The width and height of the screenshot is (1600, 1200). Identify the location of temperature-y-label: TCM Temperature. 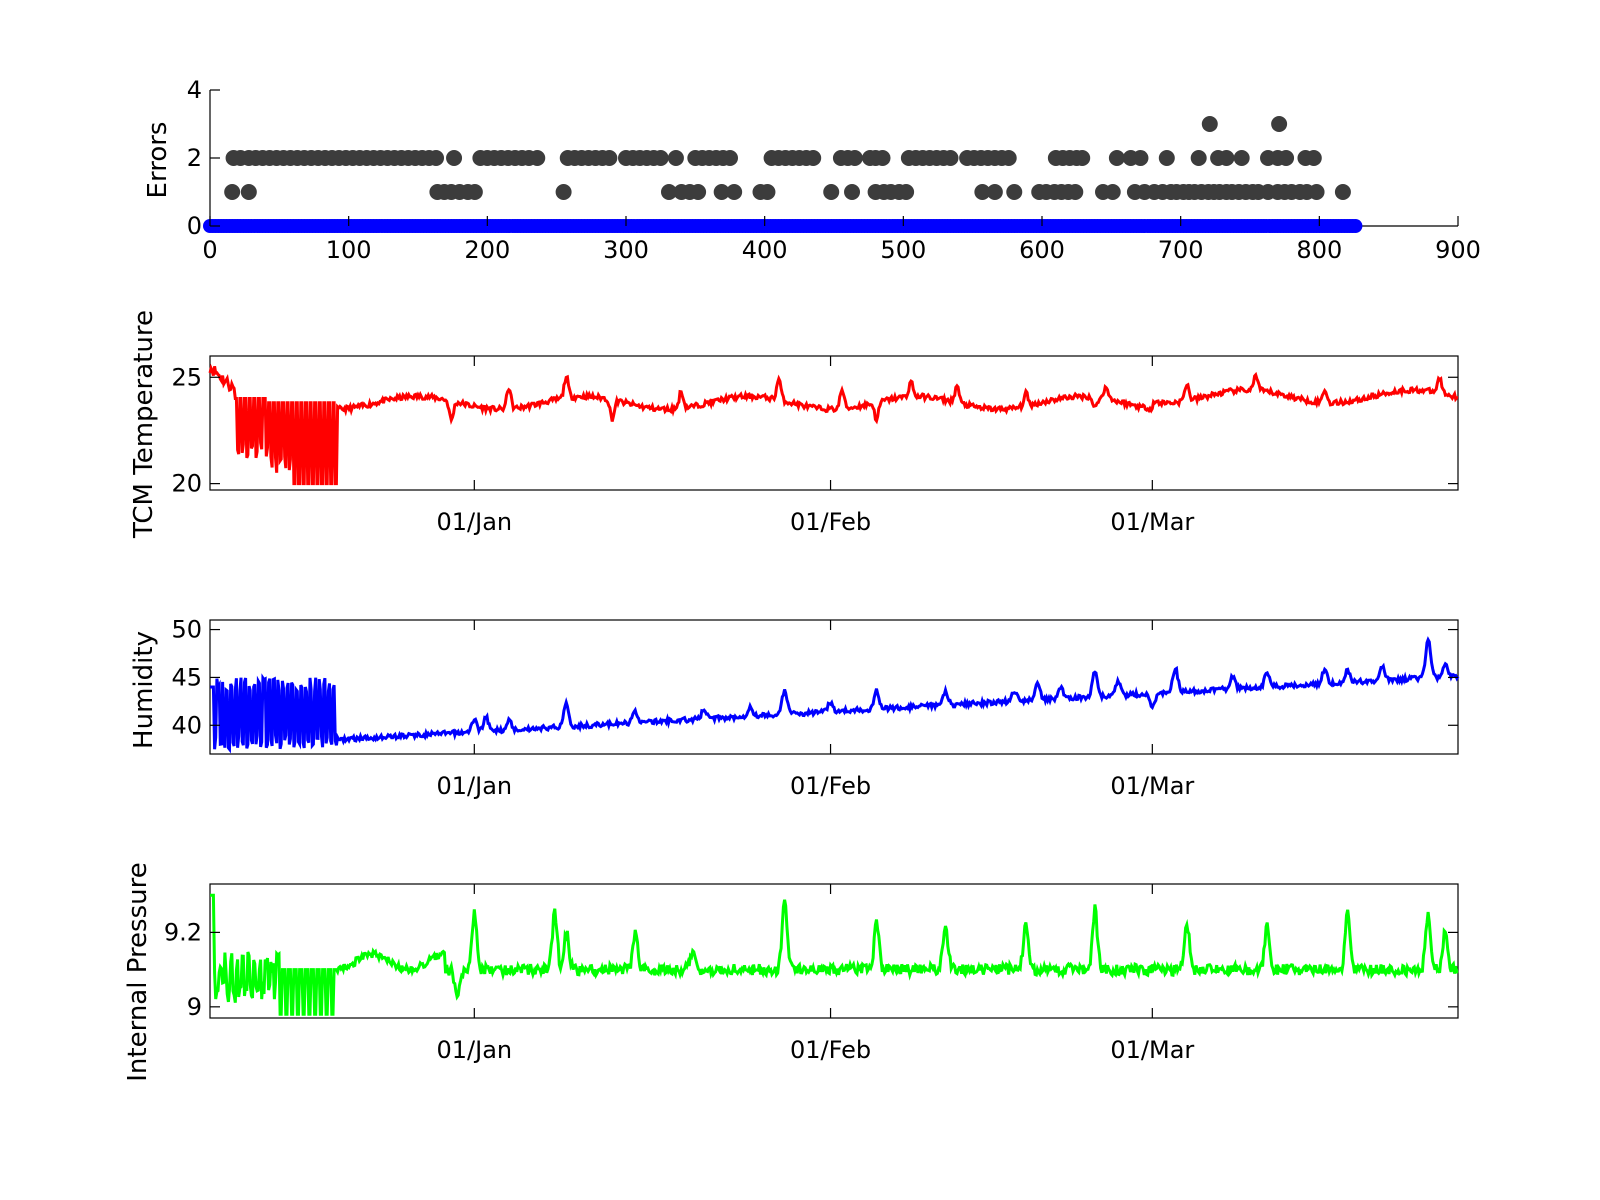
(144, 424).